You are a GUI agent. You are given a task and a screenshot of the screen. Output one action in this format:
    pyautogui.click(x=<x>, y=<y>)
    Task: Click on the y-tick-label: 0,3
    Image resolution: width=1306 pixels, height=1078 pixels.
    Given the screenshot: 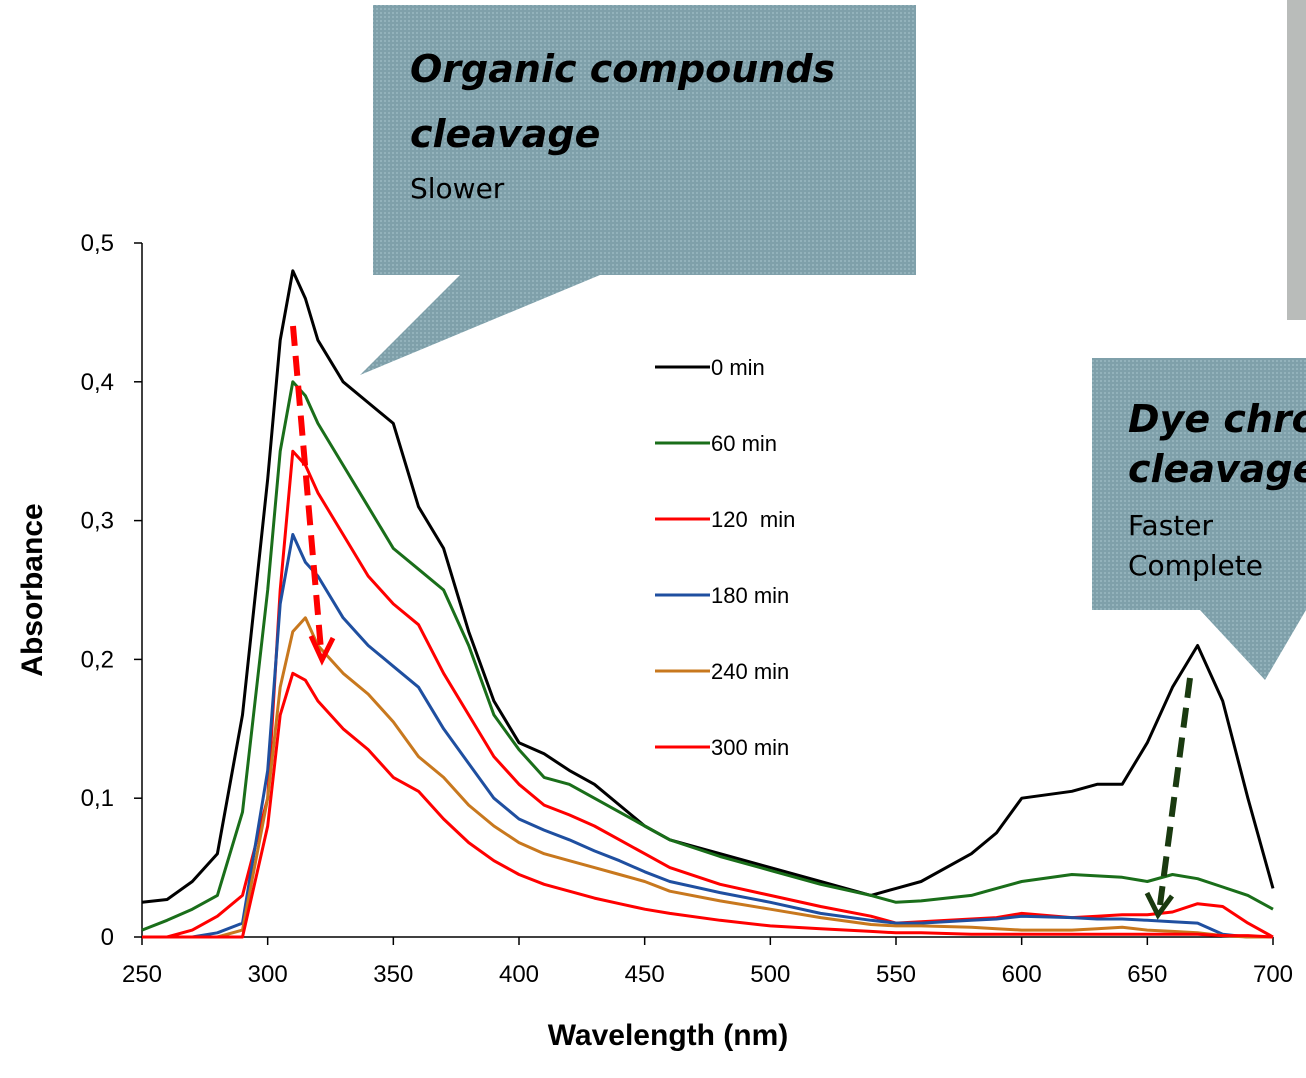 What is the action you would take?
    pyautogui.click(x=97, y=521)
    